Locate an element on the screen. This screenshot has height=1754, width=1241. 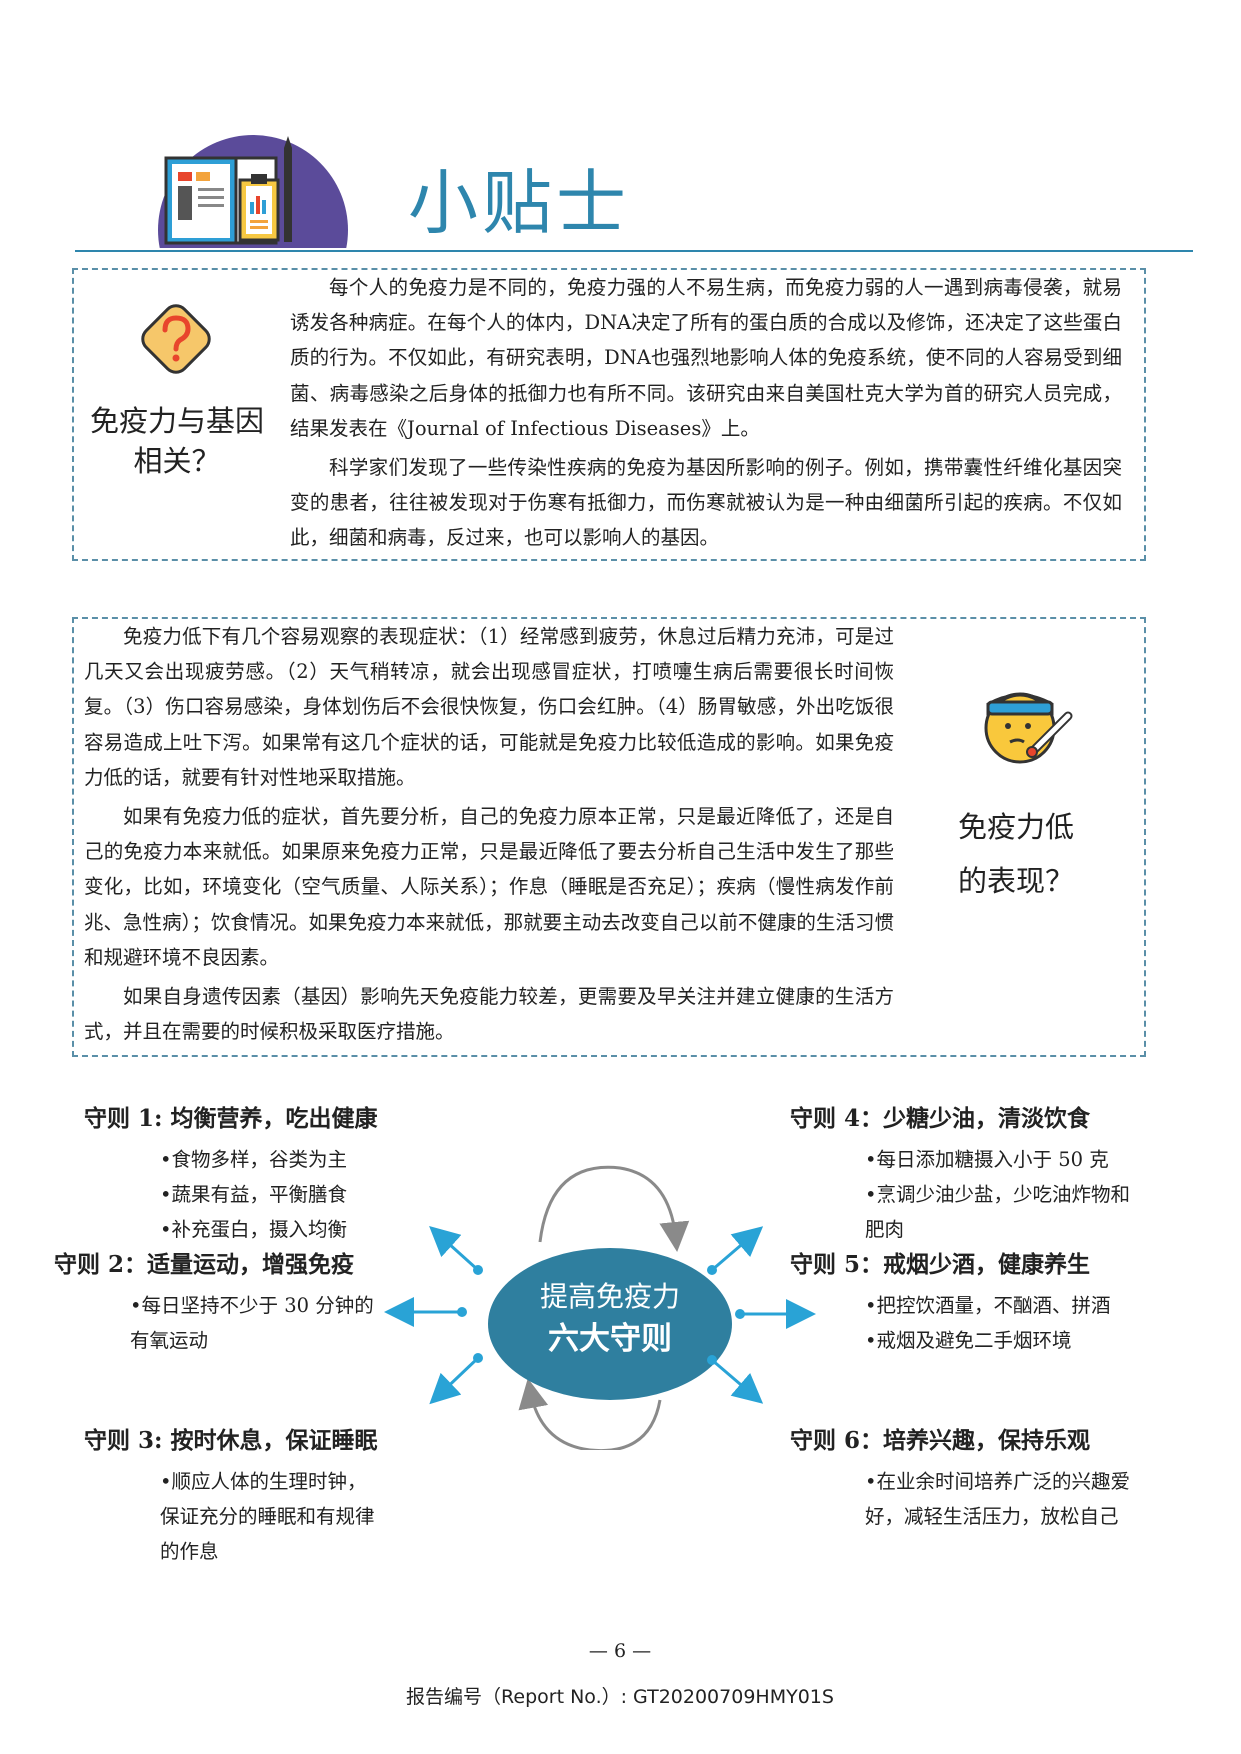
low-immunity-title-line2: 的表现？ is located at coordinates (1016, 881).